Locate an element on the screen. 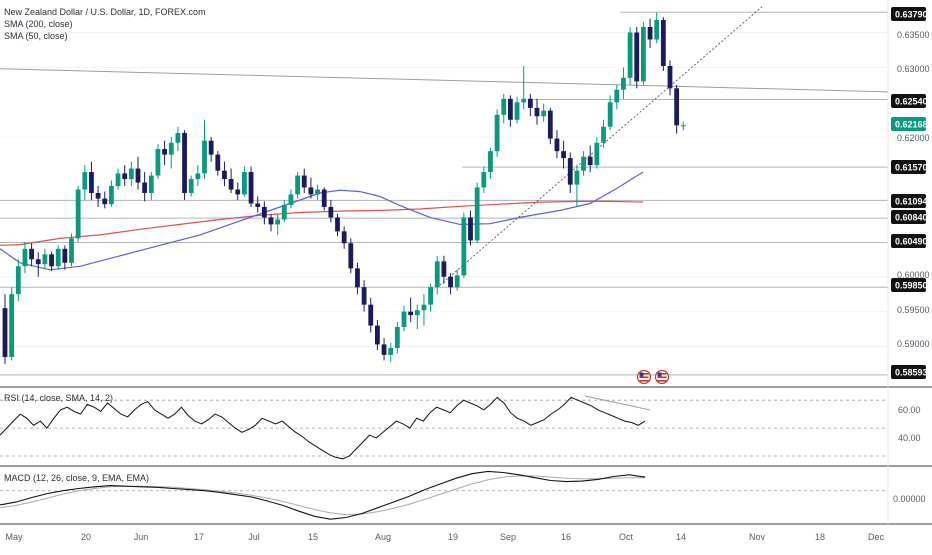 The image size is (932, 555). legend-macd: MACD (12, 26, close, 9, EMA, EMA) is located at coordinates (76, 478).